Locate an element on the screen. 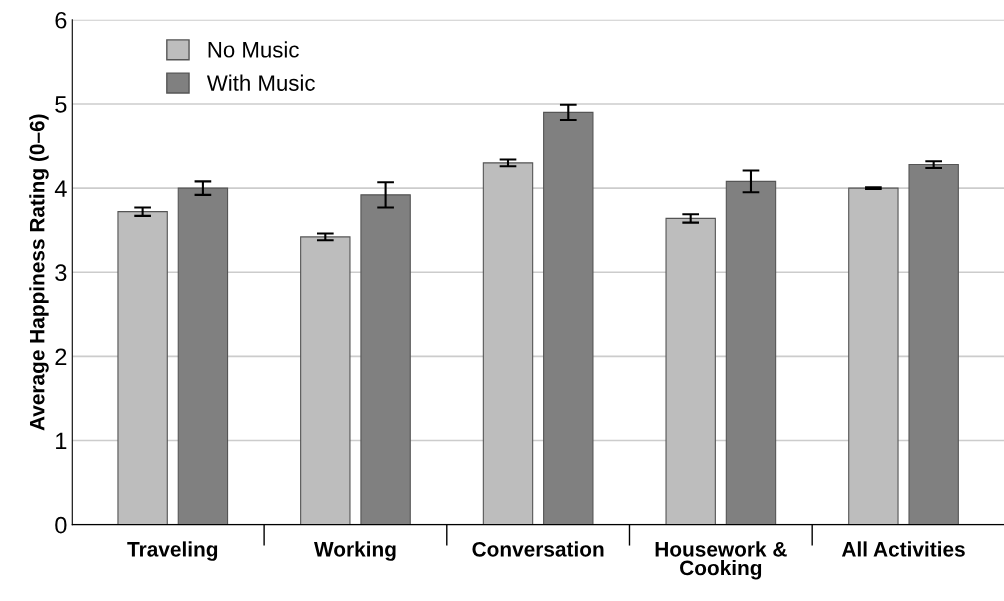  legend-label: With Music is located at coordinates (260, 82).